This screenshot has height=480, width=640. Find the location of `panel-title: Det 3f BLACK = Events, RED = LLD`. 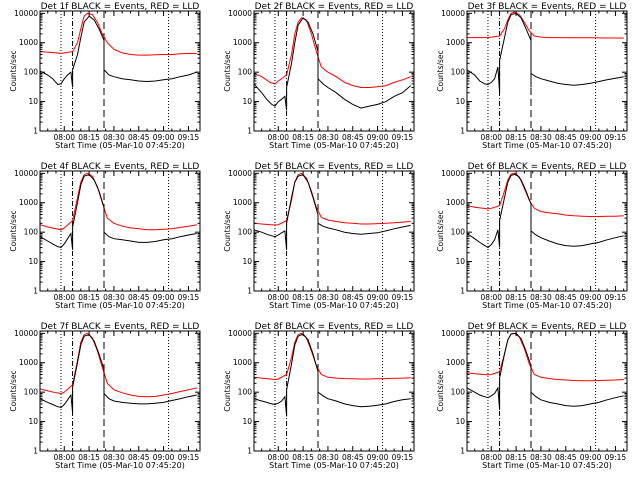

panel-title: Det 3f BLACK = Events, RED = LLD is located at coordinates (547, 7).